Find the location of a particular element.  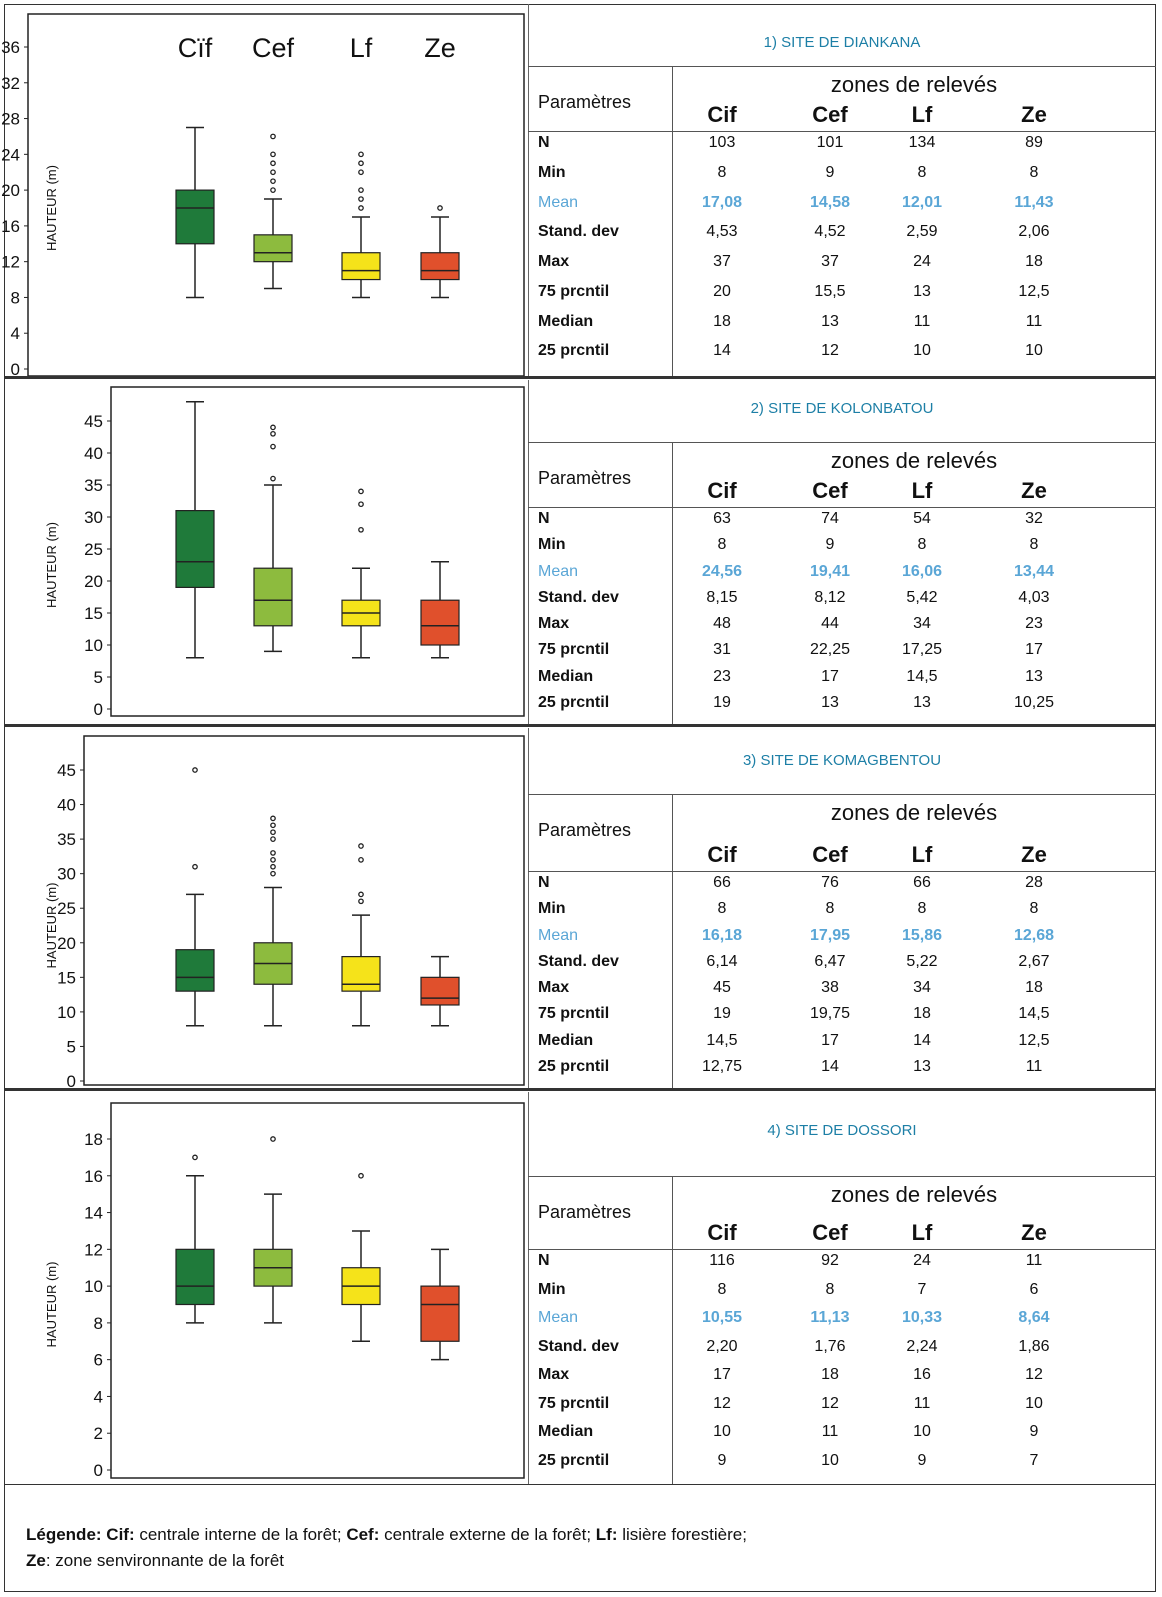

table-cell-lf: 10 is located at coordinates (922, 1431).